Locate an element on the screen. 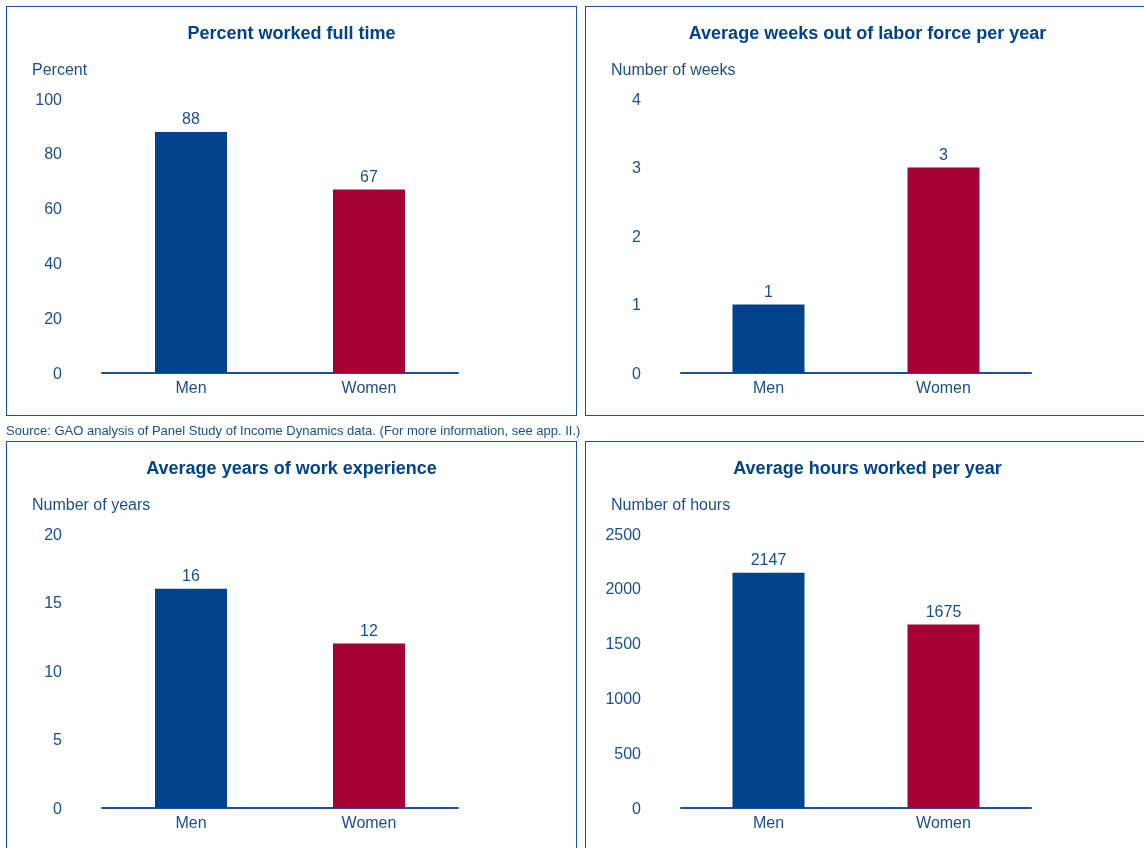 This screenshot has height=848, width=1144. y-tick-label: 500 is located at coordinates (628, 753).